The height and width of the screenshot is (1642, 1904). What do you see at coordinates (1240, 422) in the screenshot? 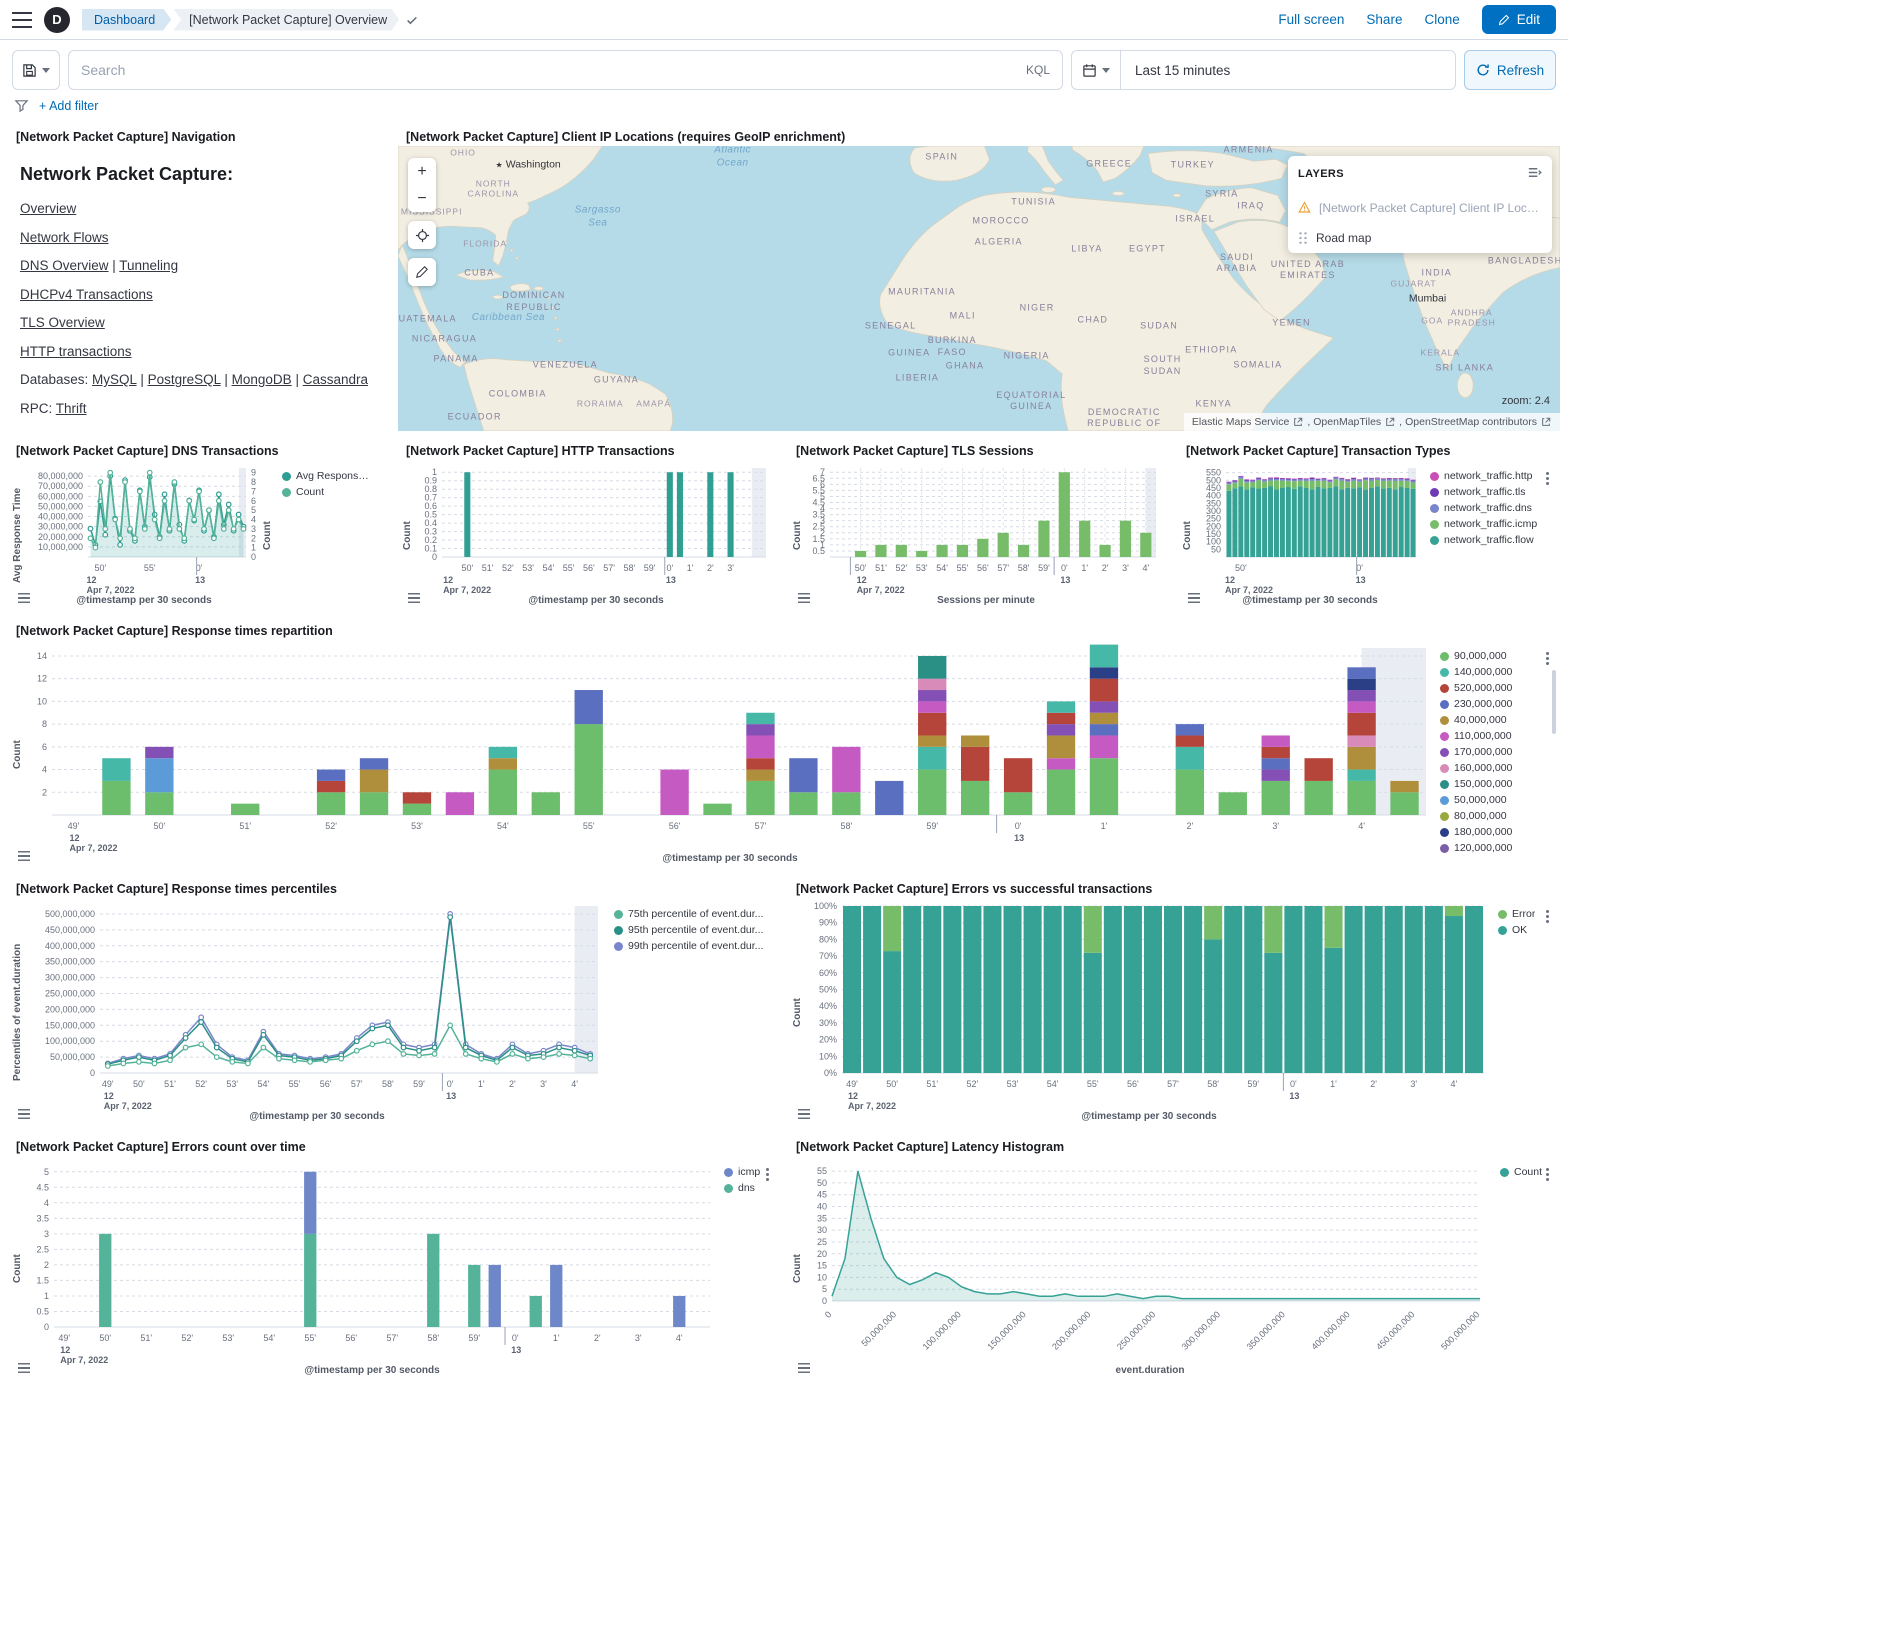
I see `attribution-link: Elastic Maps Service` at bounding box center [1240, 422].